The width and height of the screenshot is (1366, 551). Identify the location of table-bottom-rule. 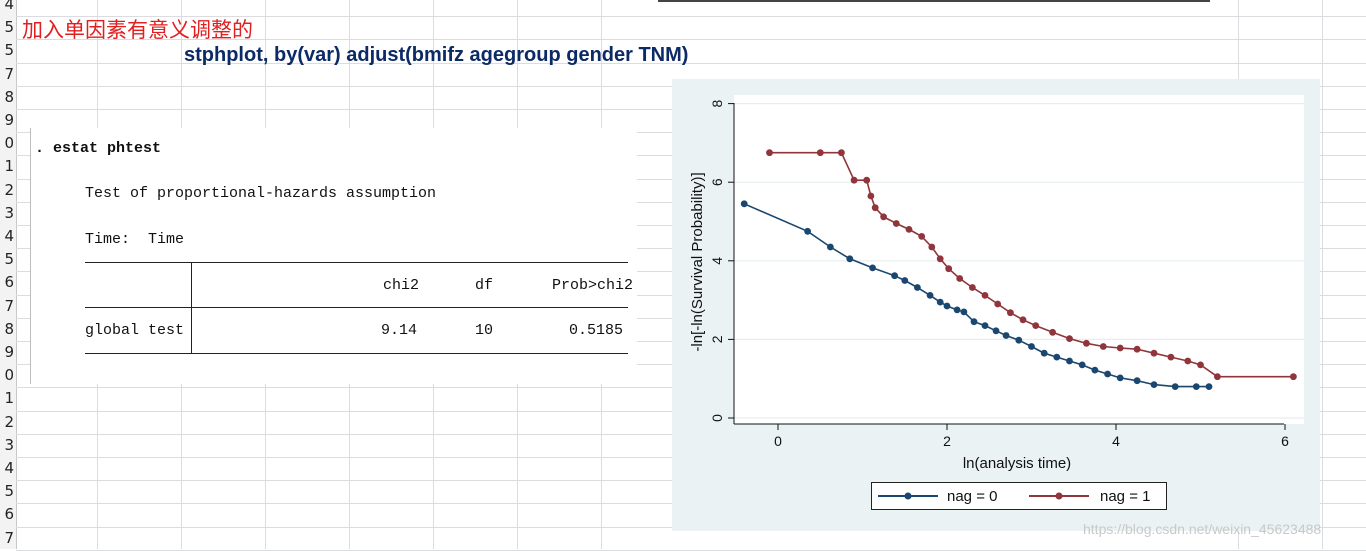
(356, 353).